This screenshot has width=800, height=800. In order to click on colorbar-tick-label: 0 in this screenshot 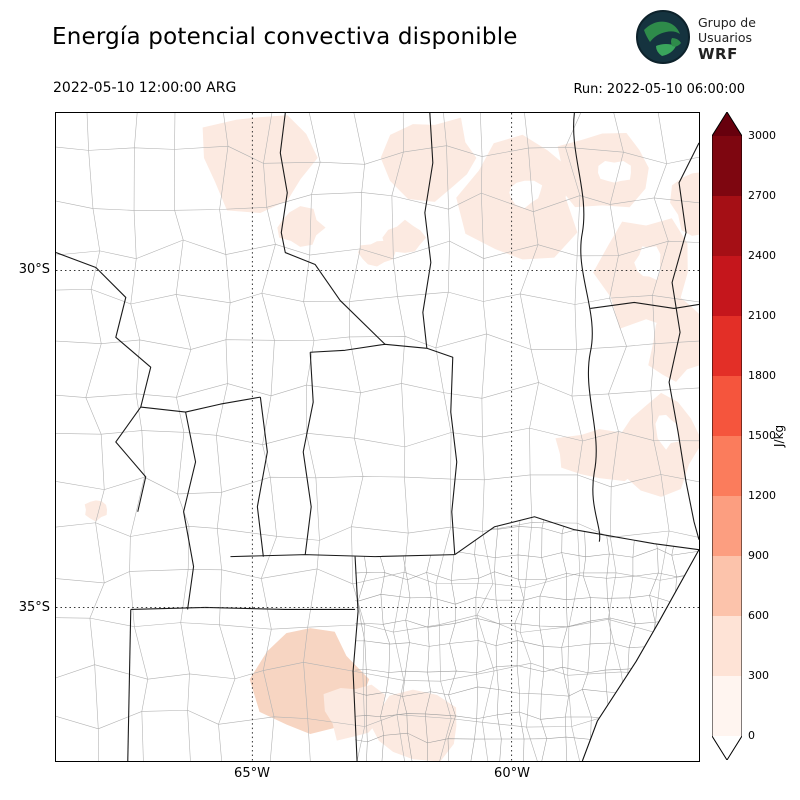, I will do `click(751, 735)`.